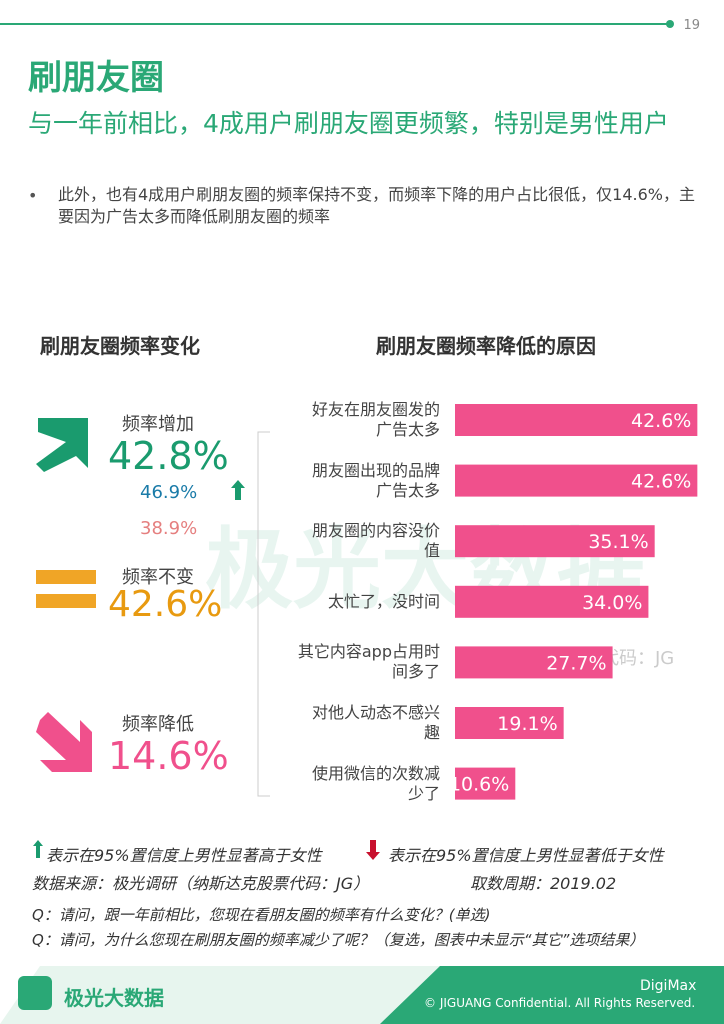 This screenshot has width=724, height=1024. What do you see at coordinates (120, 346) in the screenshot?
I see `left-title: 刷朋友圈频率变化` at bounding box center [120, 346].